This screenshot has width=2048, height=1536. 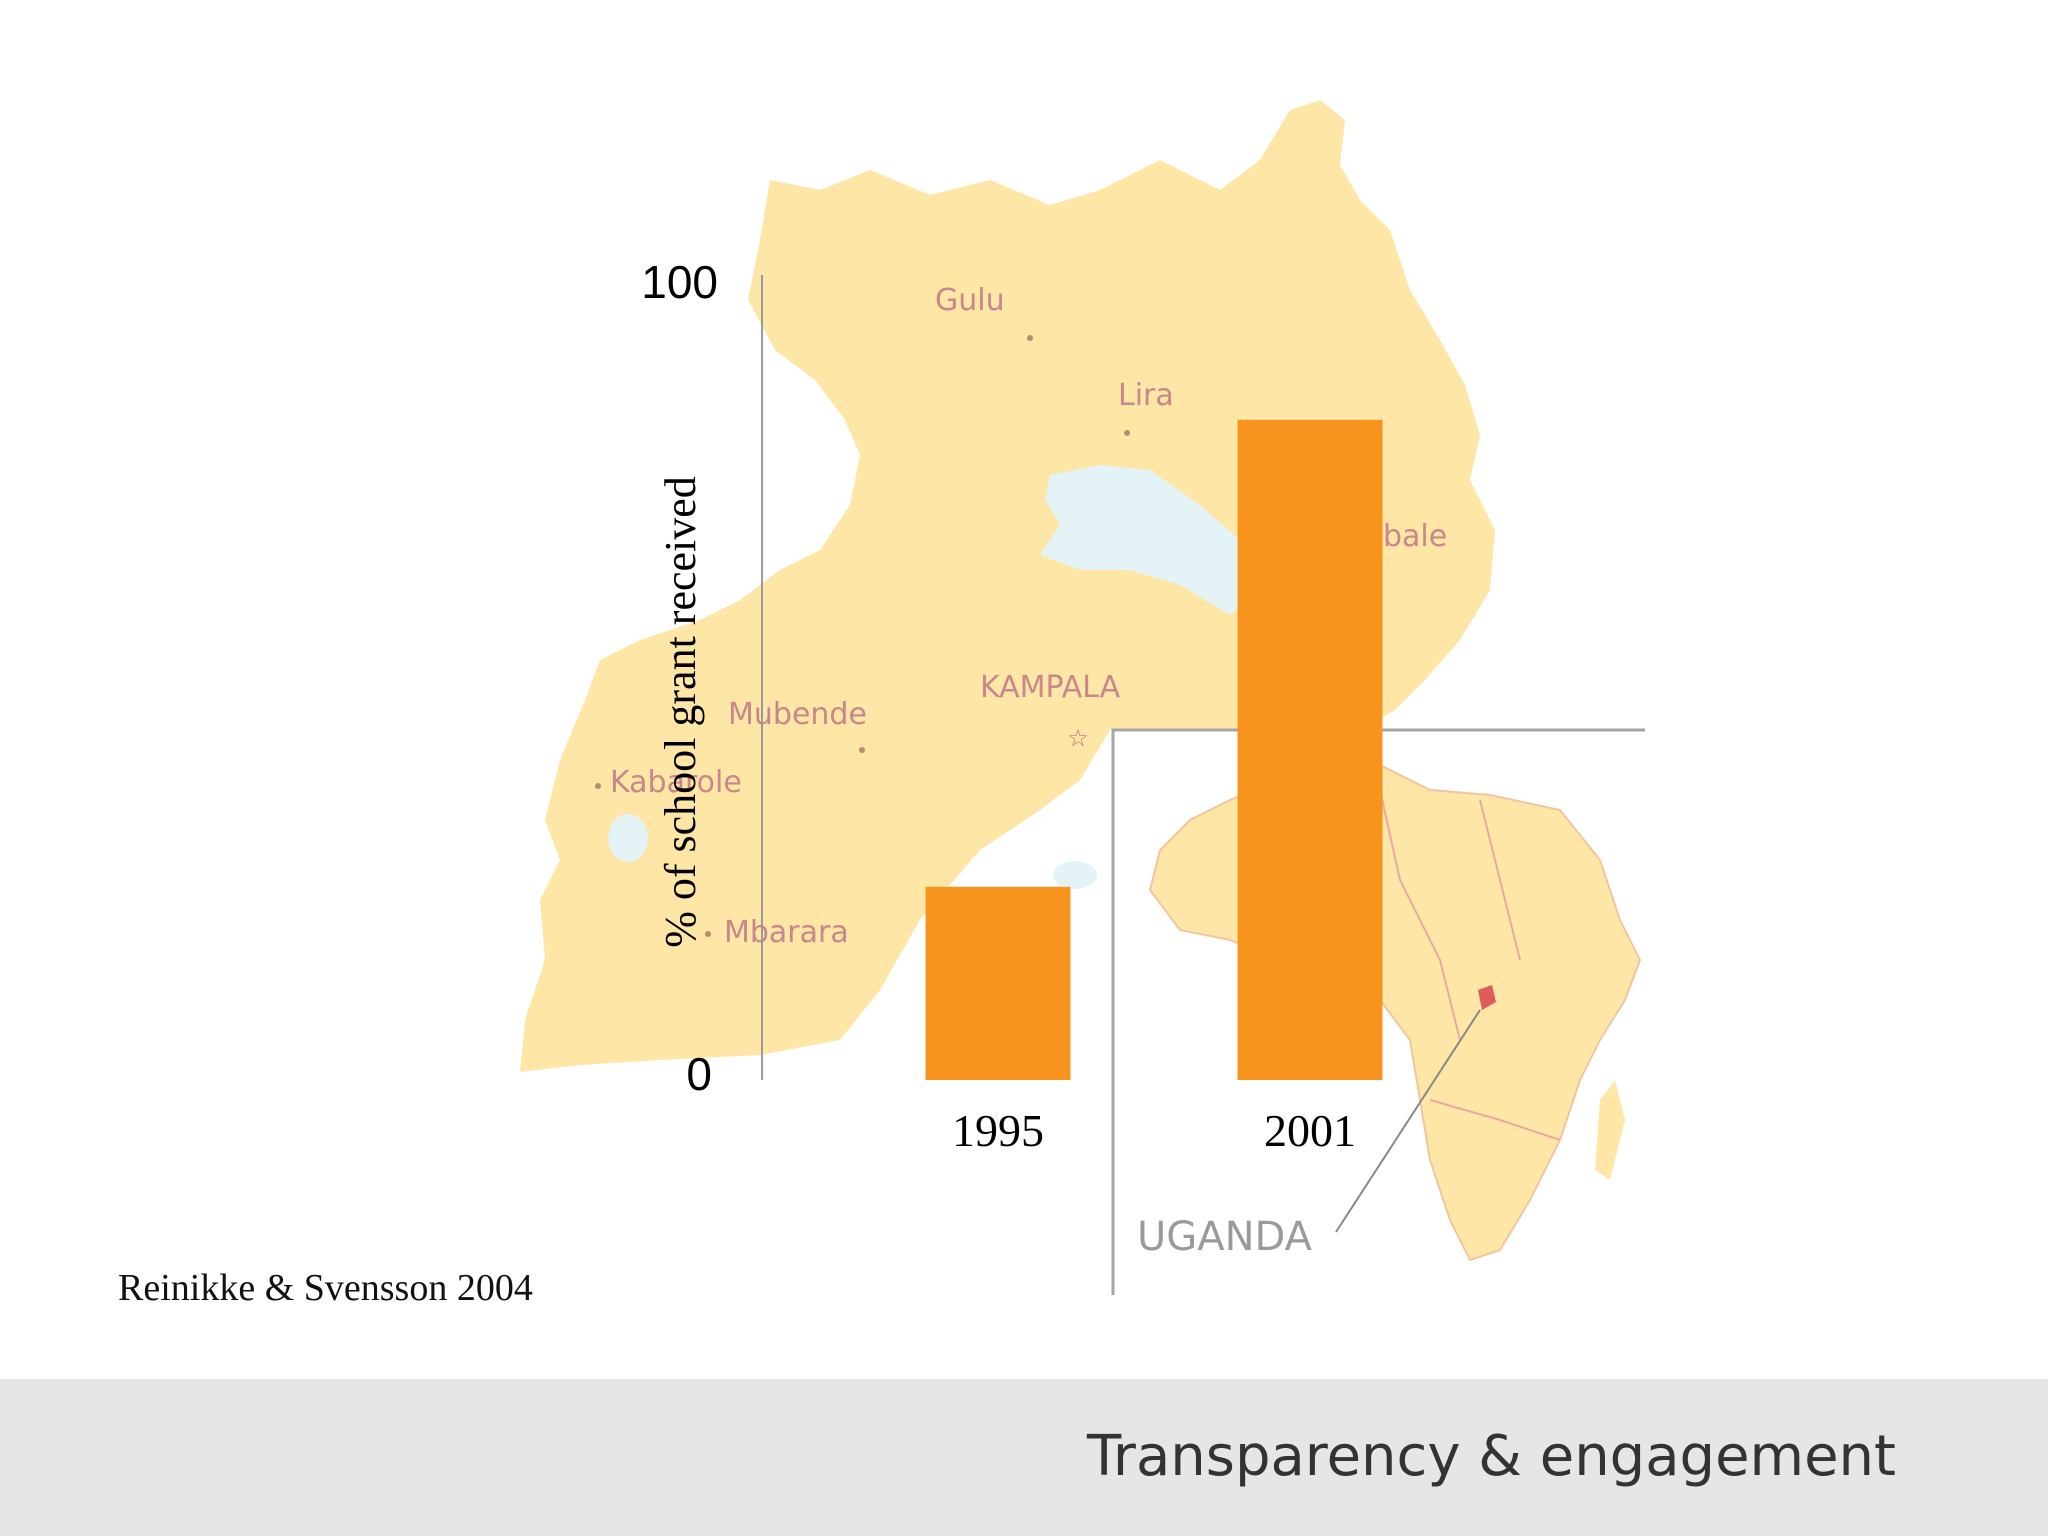 I want to click on inset-frame, so click(x=1378, y=1011).